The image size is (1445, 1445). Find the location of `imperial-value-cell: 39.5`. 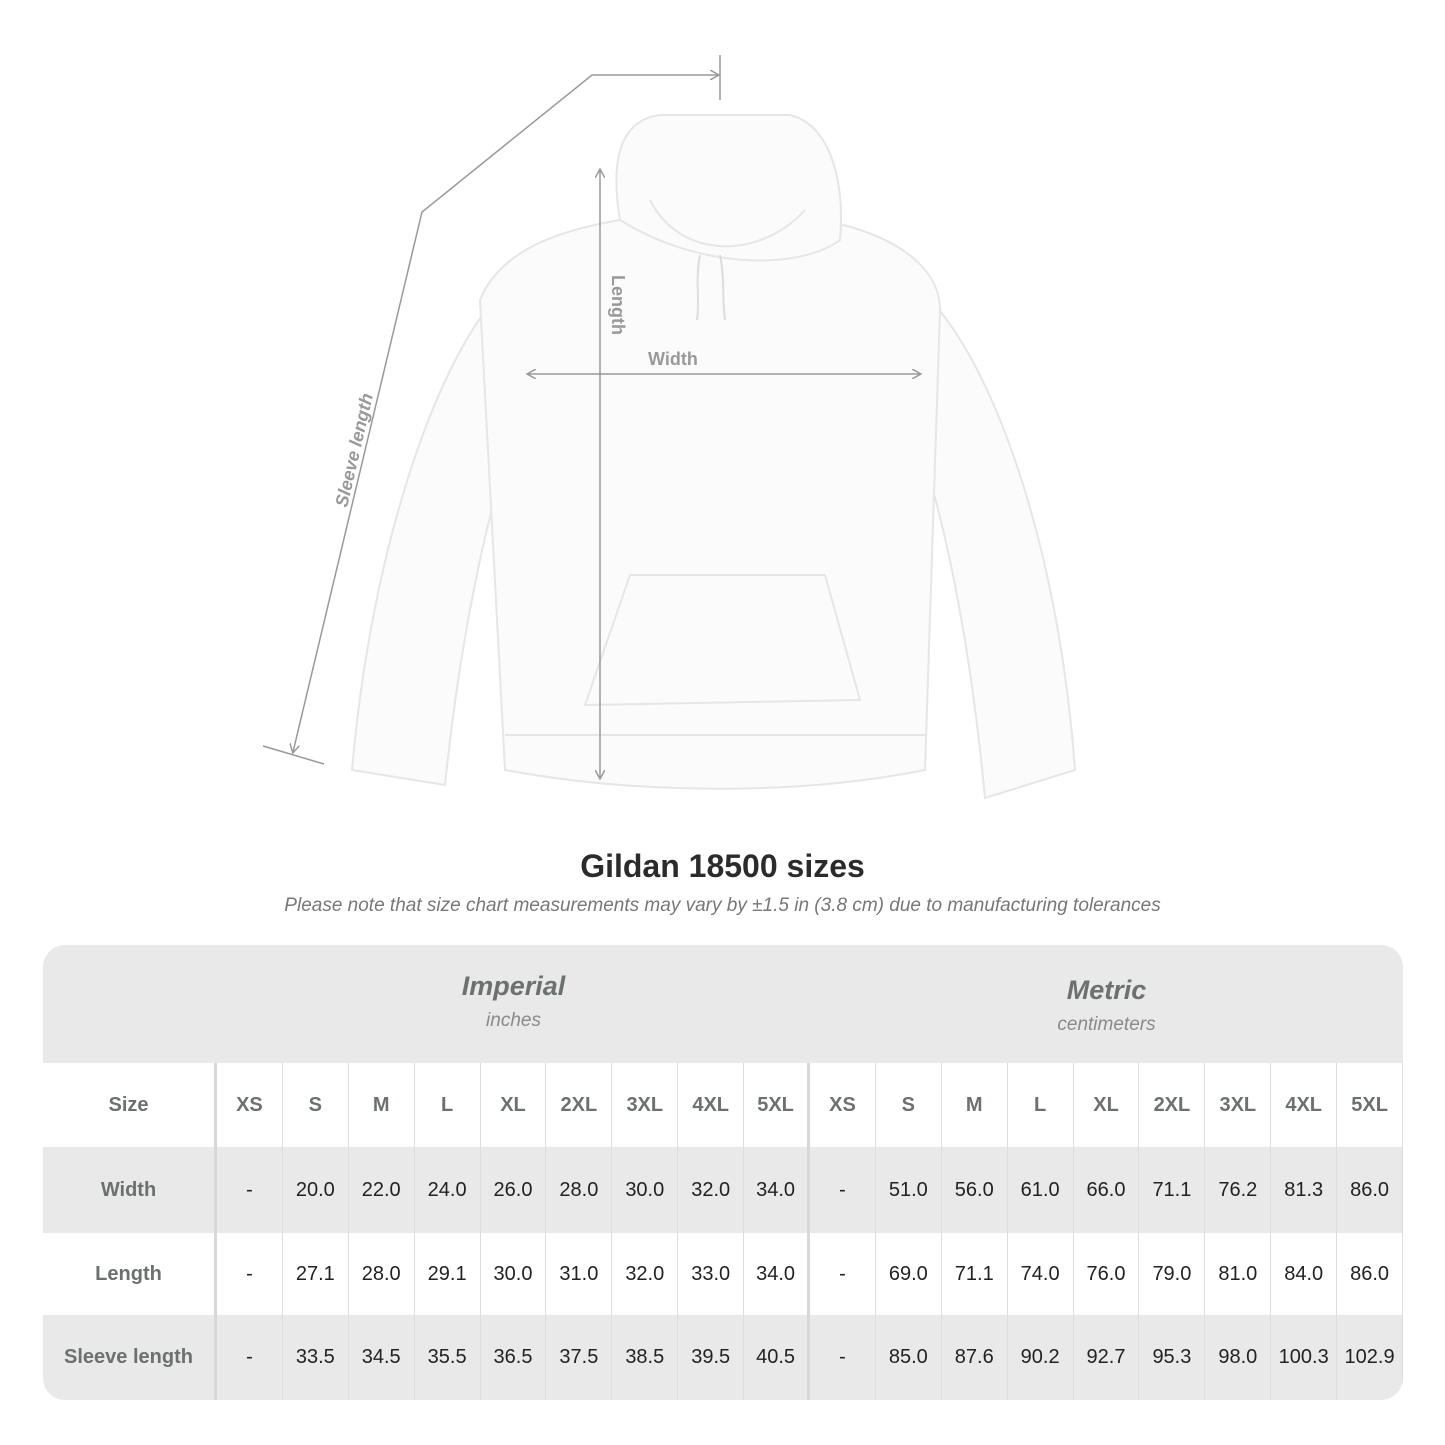

imperial-value-cell: 39.5 is located at coordinates (711, 1357).